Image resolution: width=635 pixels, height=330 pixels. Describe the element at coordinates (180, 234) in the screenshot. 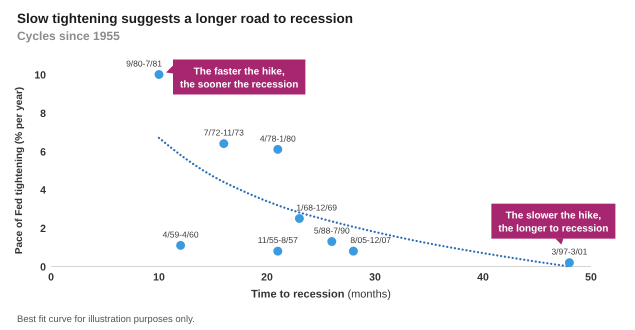

I see `data-label: 4/59-4/60` at that location.